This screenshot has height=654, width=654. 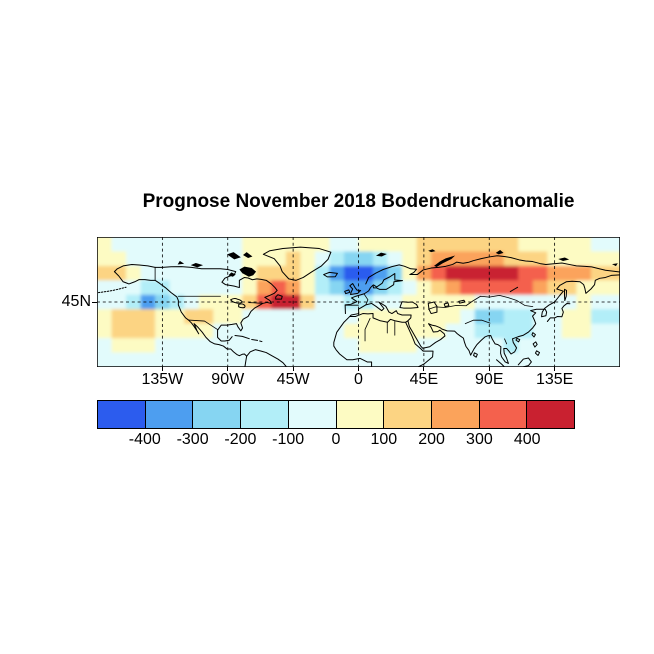 What do you see at coordinates (431, 439) in the screenshot?
I see `colorbar-tick-label: 200` at bounding box center [431, 439].